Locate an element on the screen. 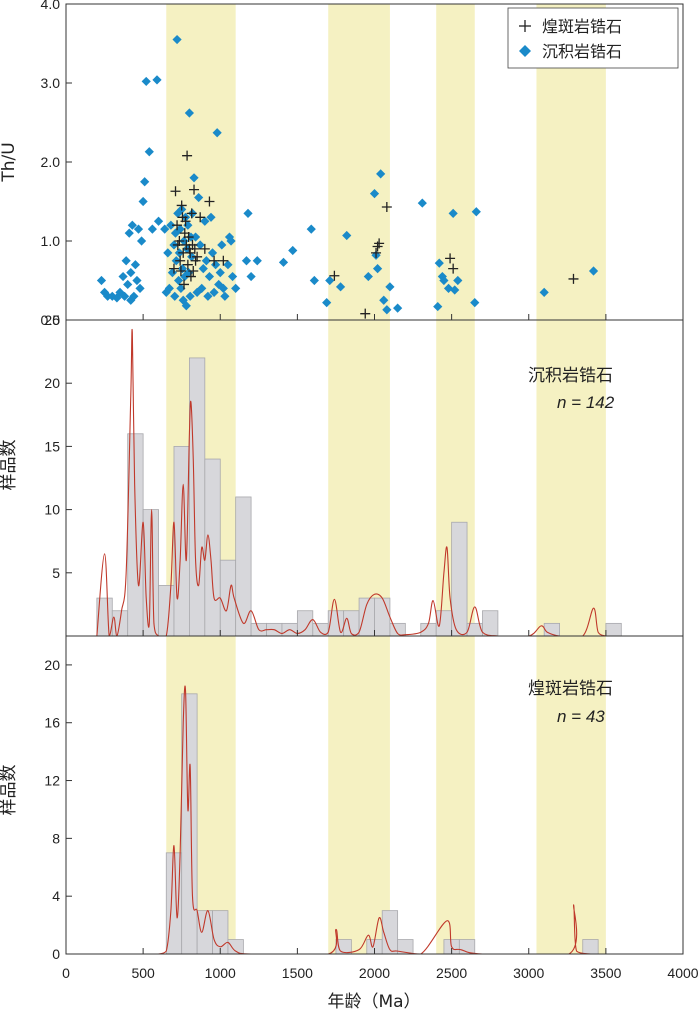  sedimentary-count: n = 142 is located at coordinates (586, 402).